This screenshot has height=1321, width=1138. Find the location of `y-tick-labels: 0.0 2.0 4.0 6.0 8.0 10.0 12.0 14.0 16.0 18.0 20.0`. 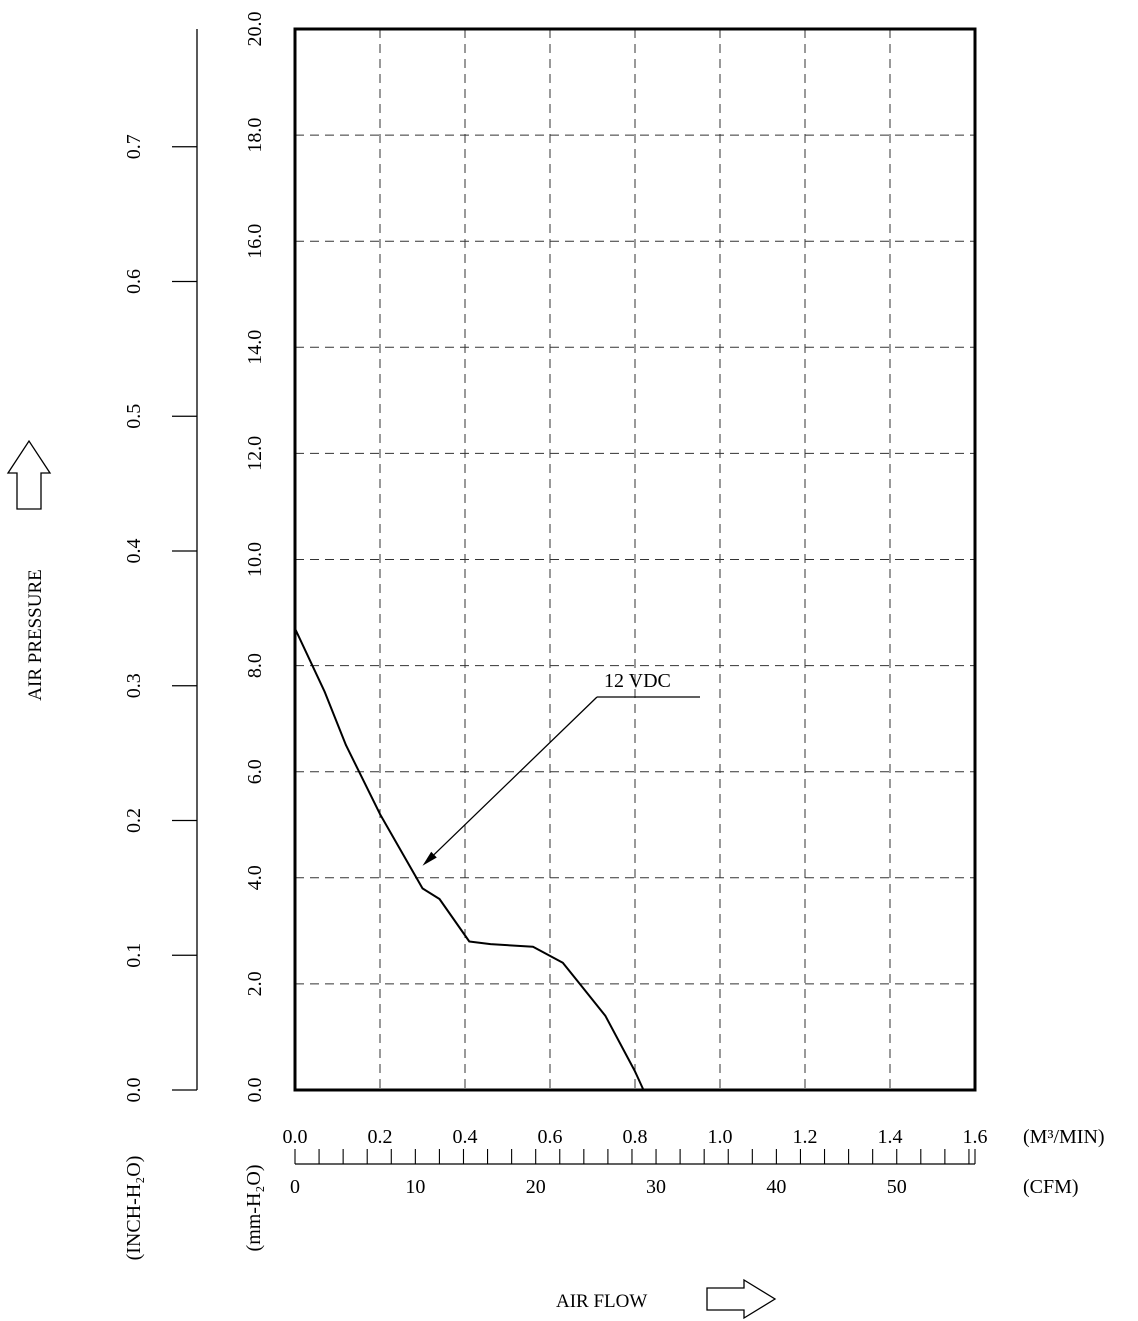

y-tick-labels: 0.0 2.0 4.0 6.0 8.0 10.0 12.0 14.0 16.0 18.0 20.0 is located at coordinates (255, 557).